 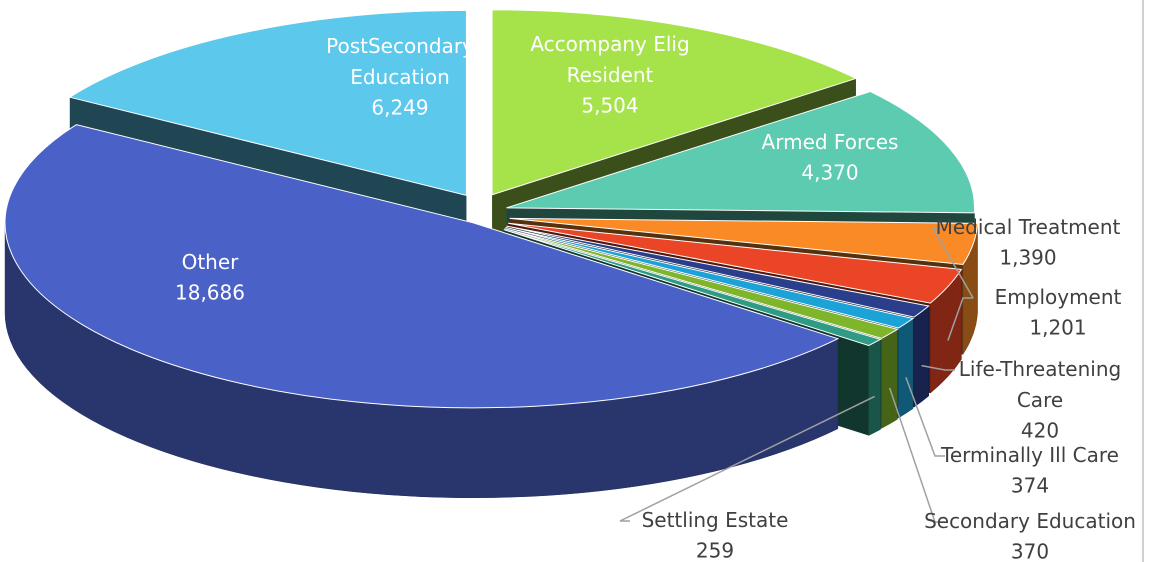 I want to click on label-line: Secondary Education, so click(x=1030, y=521).